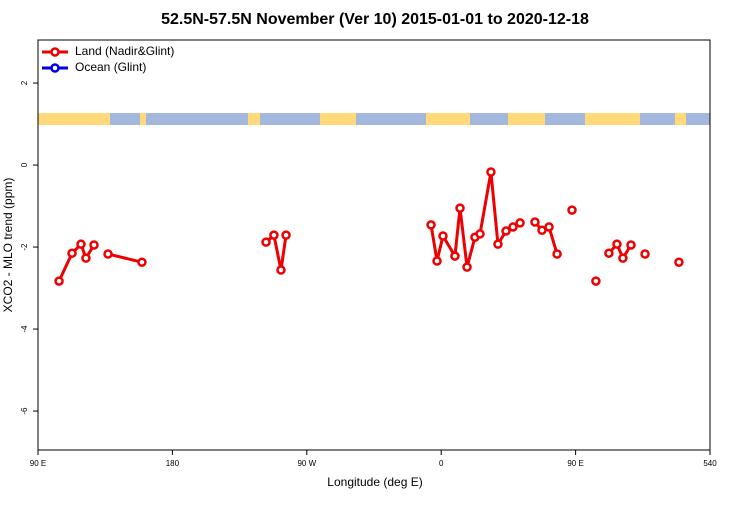  I want to click on x-tick-label: 90 W, so click(306, 463).